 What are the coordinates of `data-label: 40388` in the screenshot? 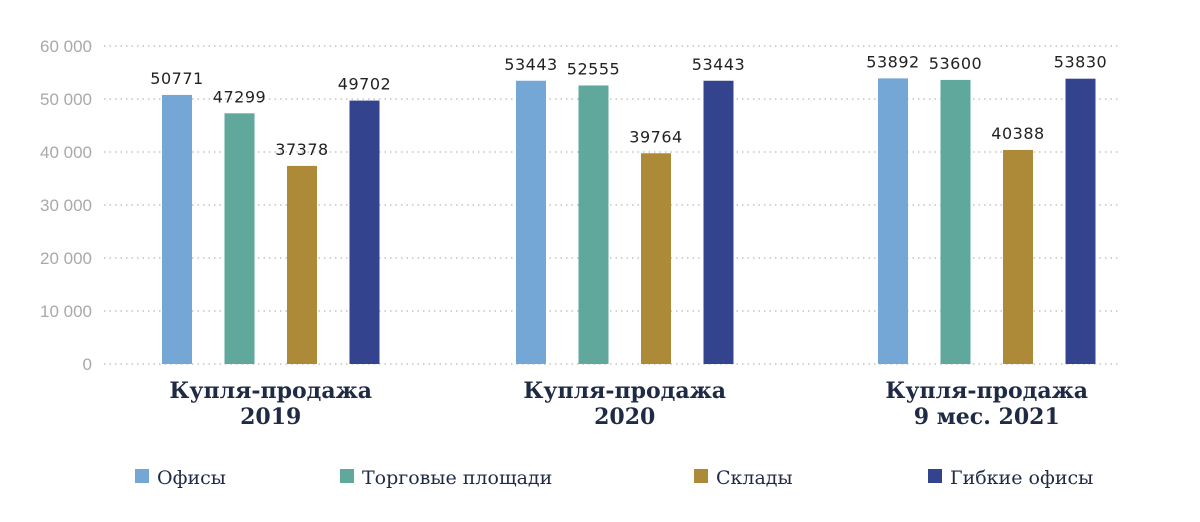 It's located at (1017, 133).